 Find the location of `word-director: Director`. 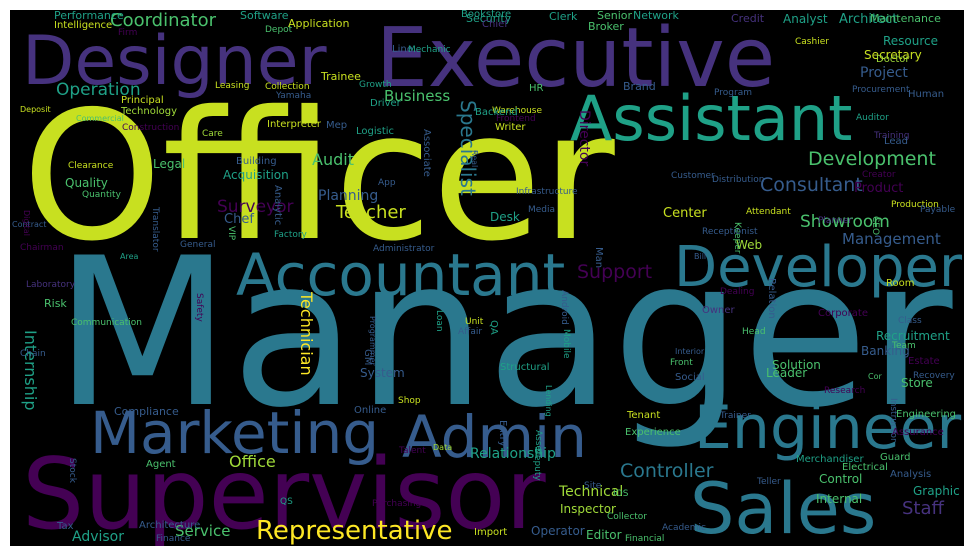

word-director: Director is located at coordinates (584, 138).